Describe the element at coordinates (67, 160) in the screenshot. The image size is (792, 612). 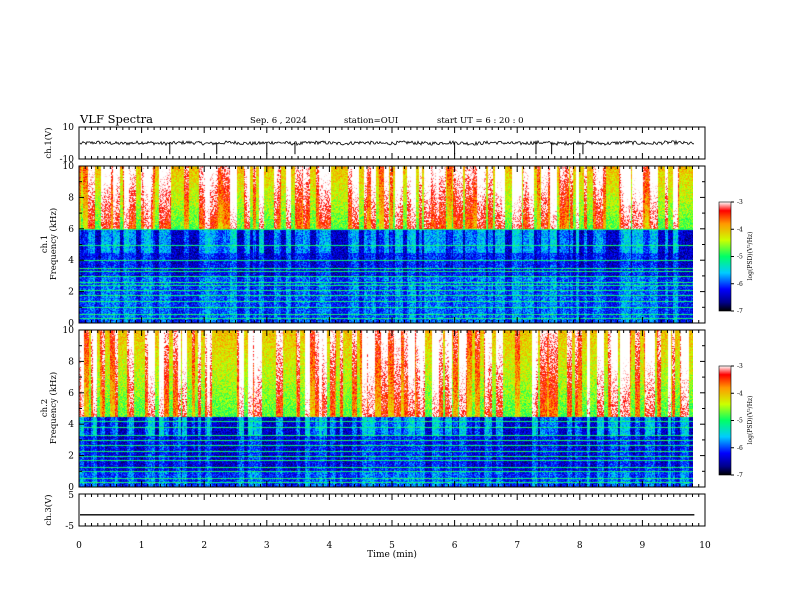
I see `ch1-ytick-bottom: -10` at that location.